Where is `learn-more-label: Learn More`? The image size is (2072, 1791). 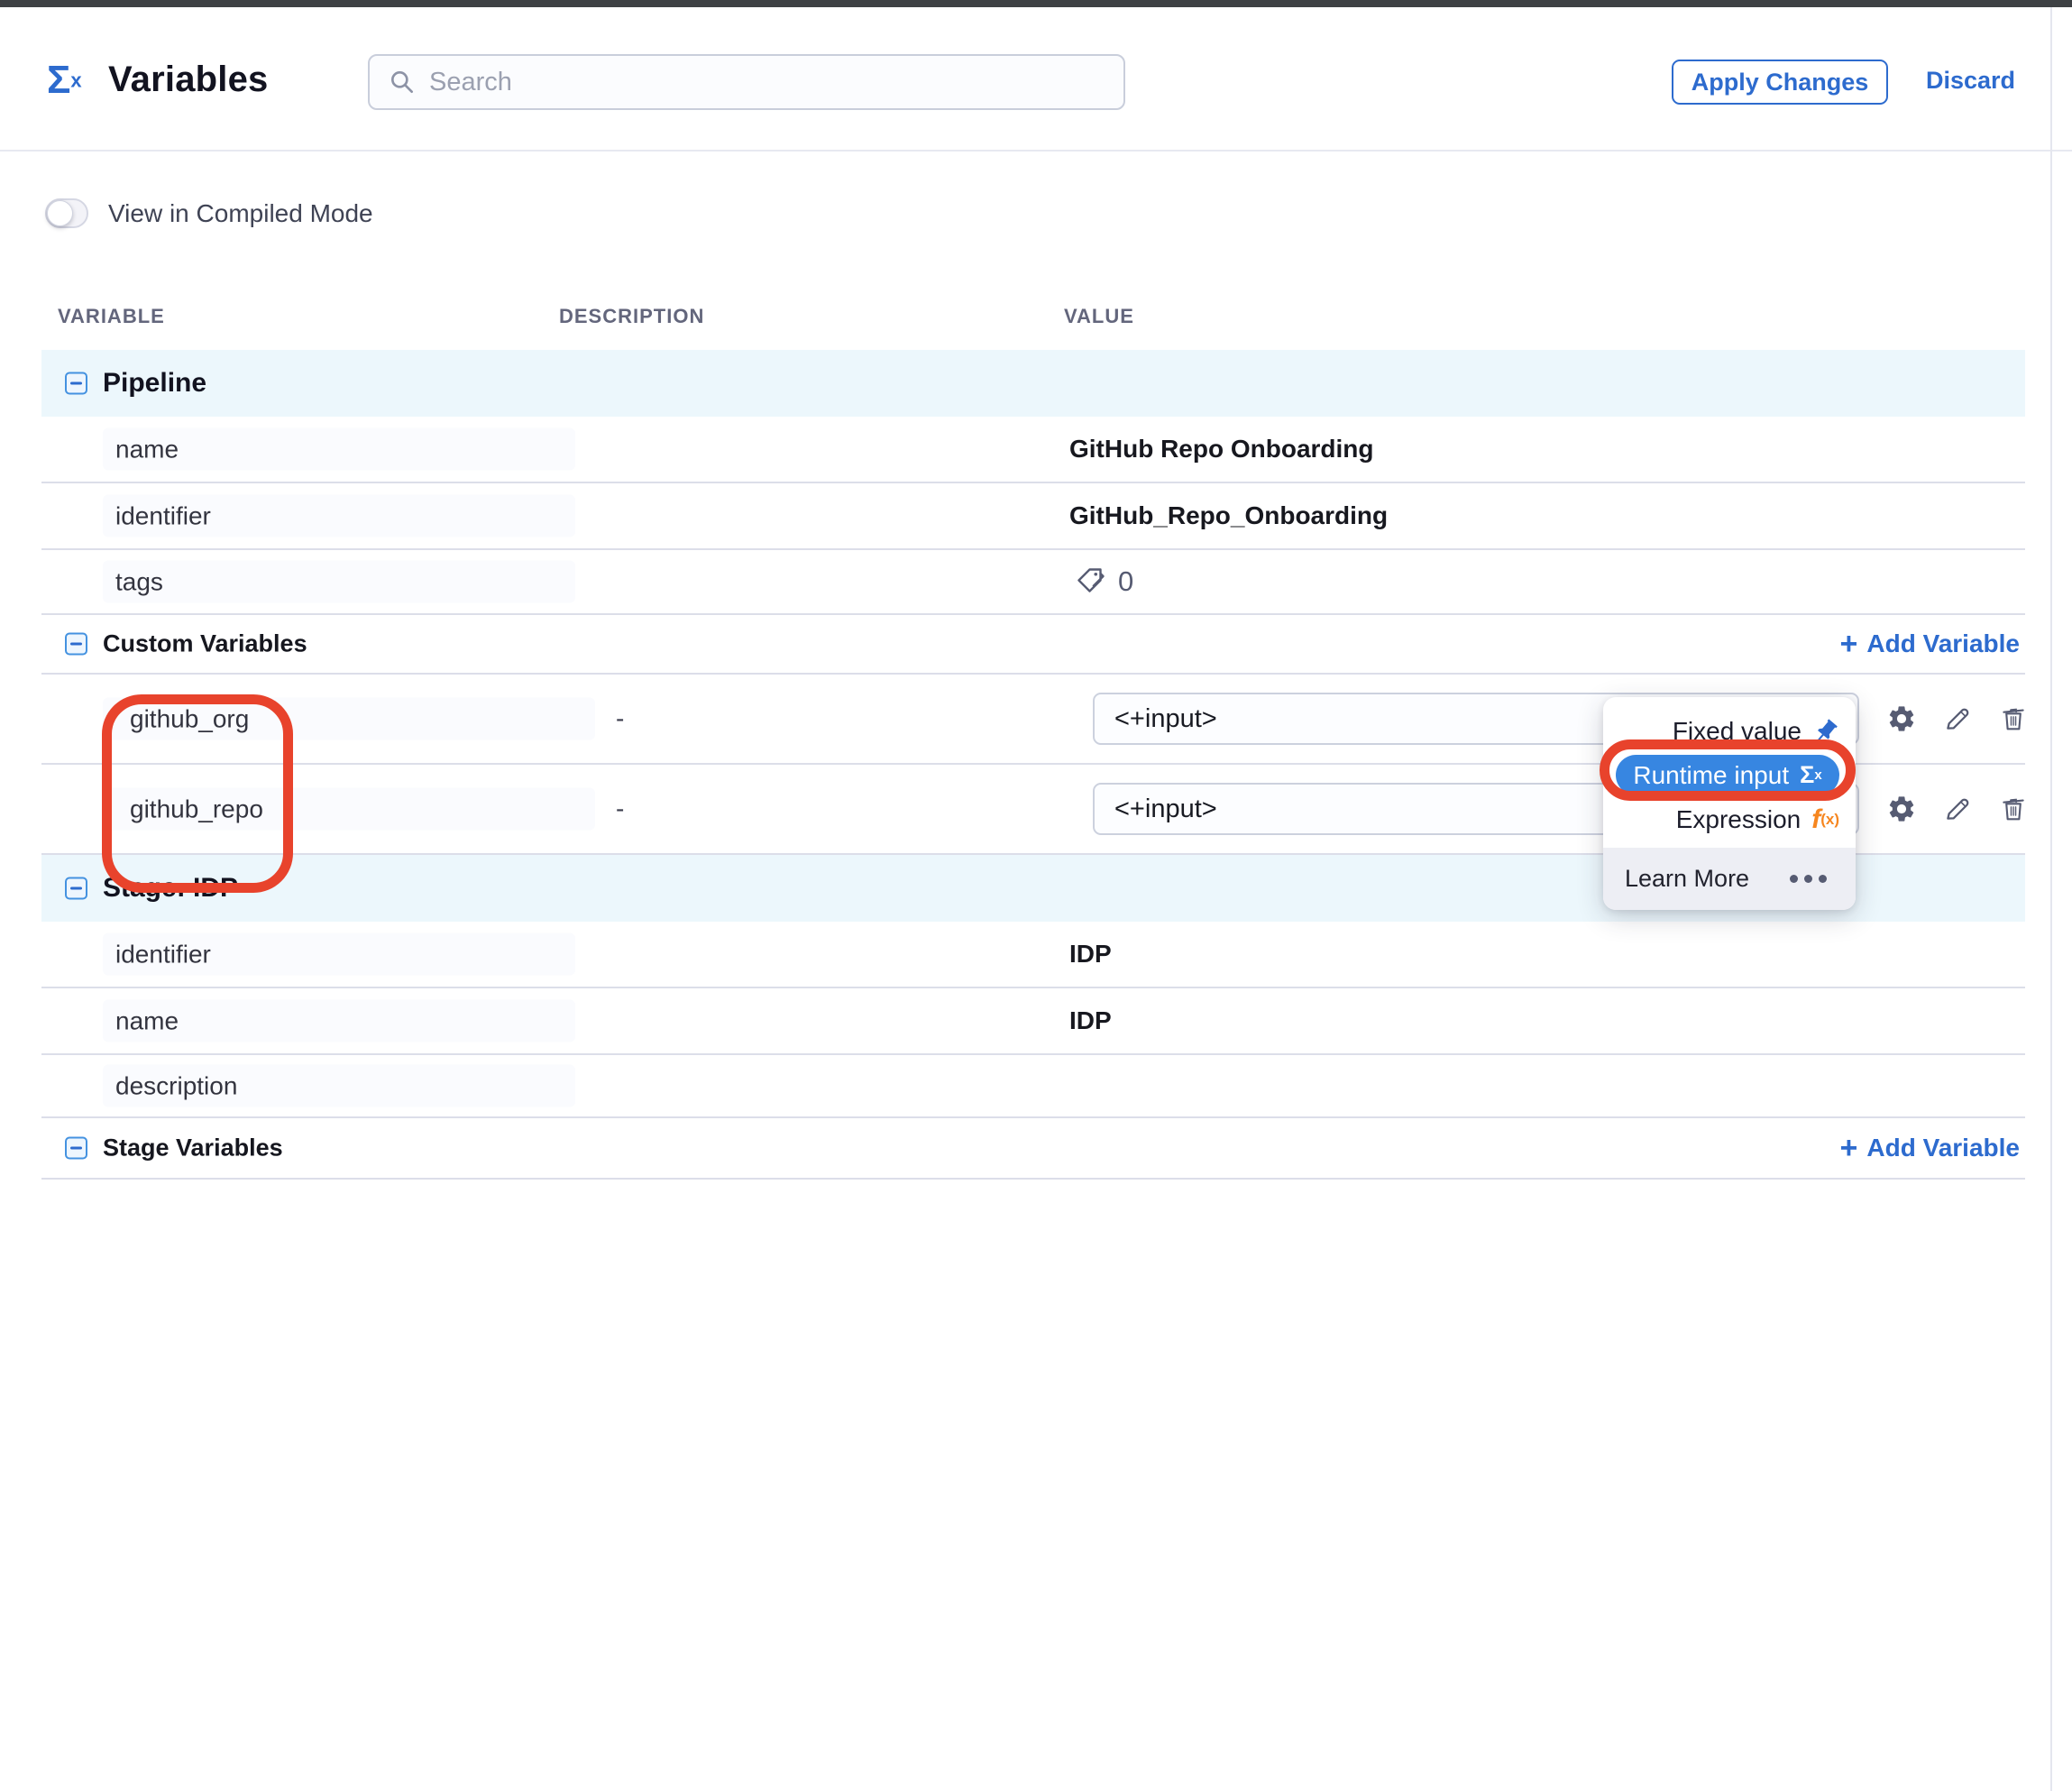
learn-more-label: Learn More is located at coordinates (1687, 878).